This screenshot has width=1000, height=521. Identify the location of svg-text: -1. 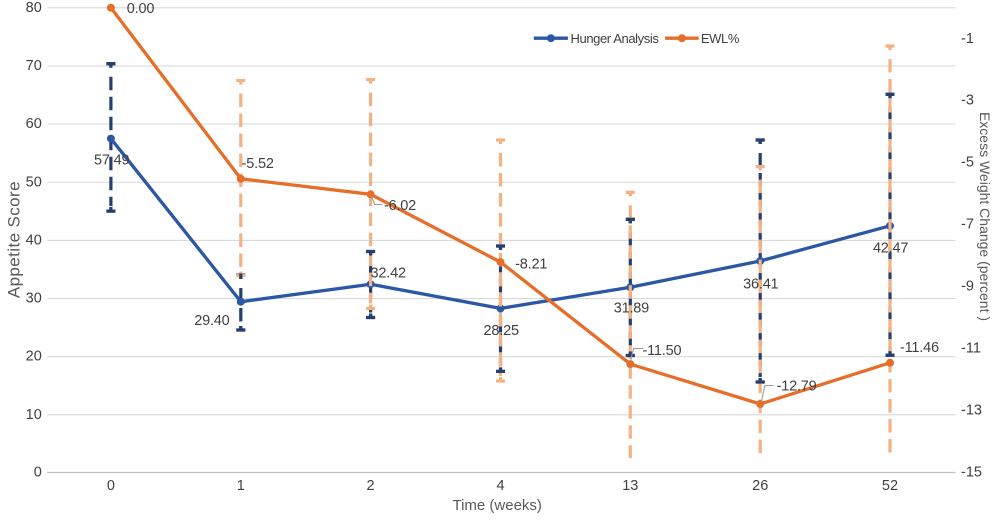
(967, 39).